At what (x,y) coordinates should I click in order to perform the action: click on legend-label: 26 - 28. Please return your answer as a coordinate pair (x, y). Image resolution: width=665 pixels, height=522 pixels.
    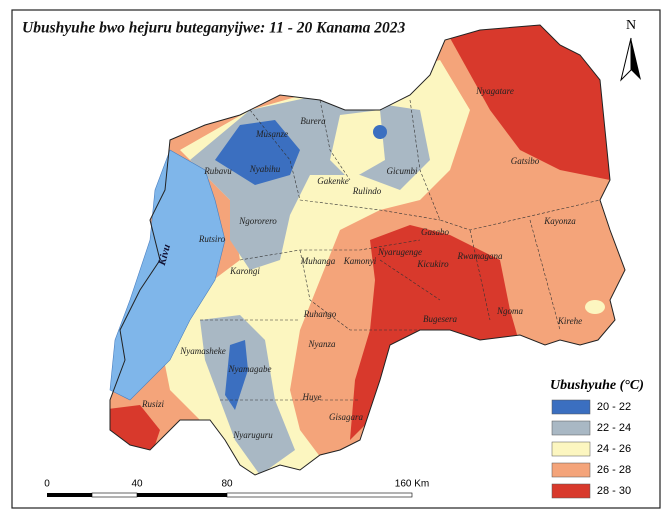
    Looking at the image, I should click on (614, 470).